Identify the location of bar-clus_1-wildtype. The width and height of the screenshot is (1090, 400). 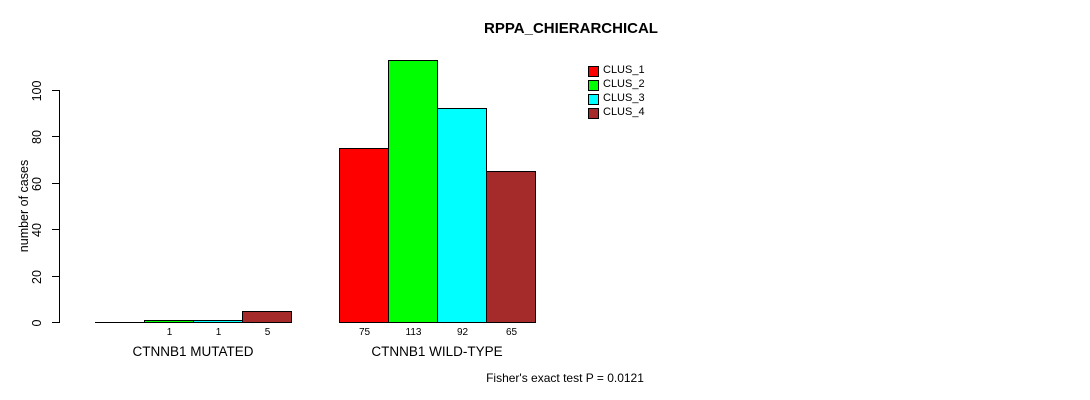
(364, 235).